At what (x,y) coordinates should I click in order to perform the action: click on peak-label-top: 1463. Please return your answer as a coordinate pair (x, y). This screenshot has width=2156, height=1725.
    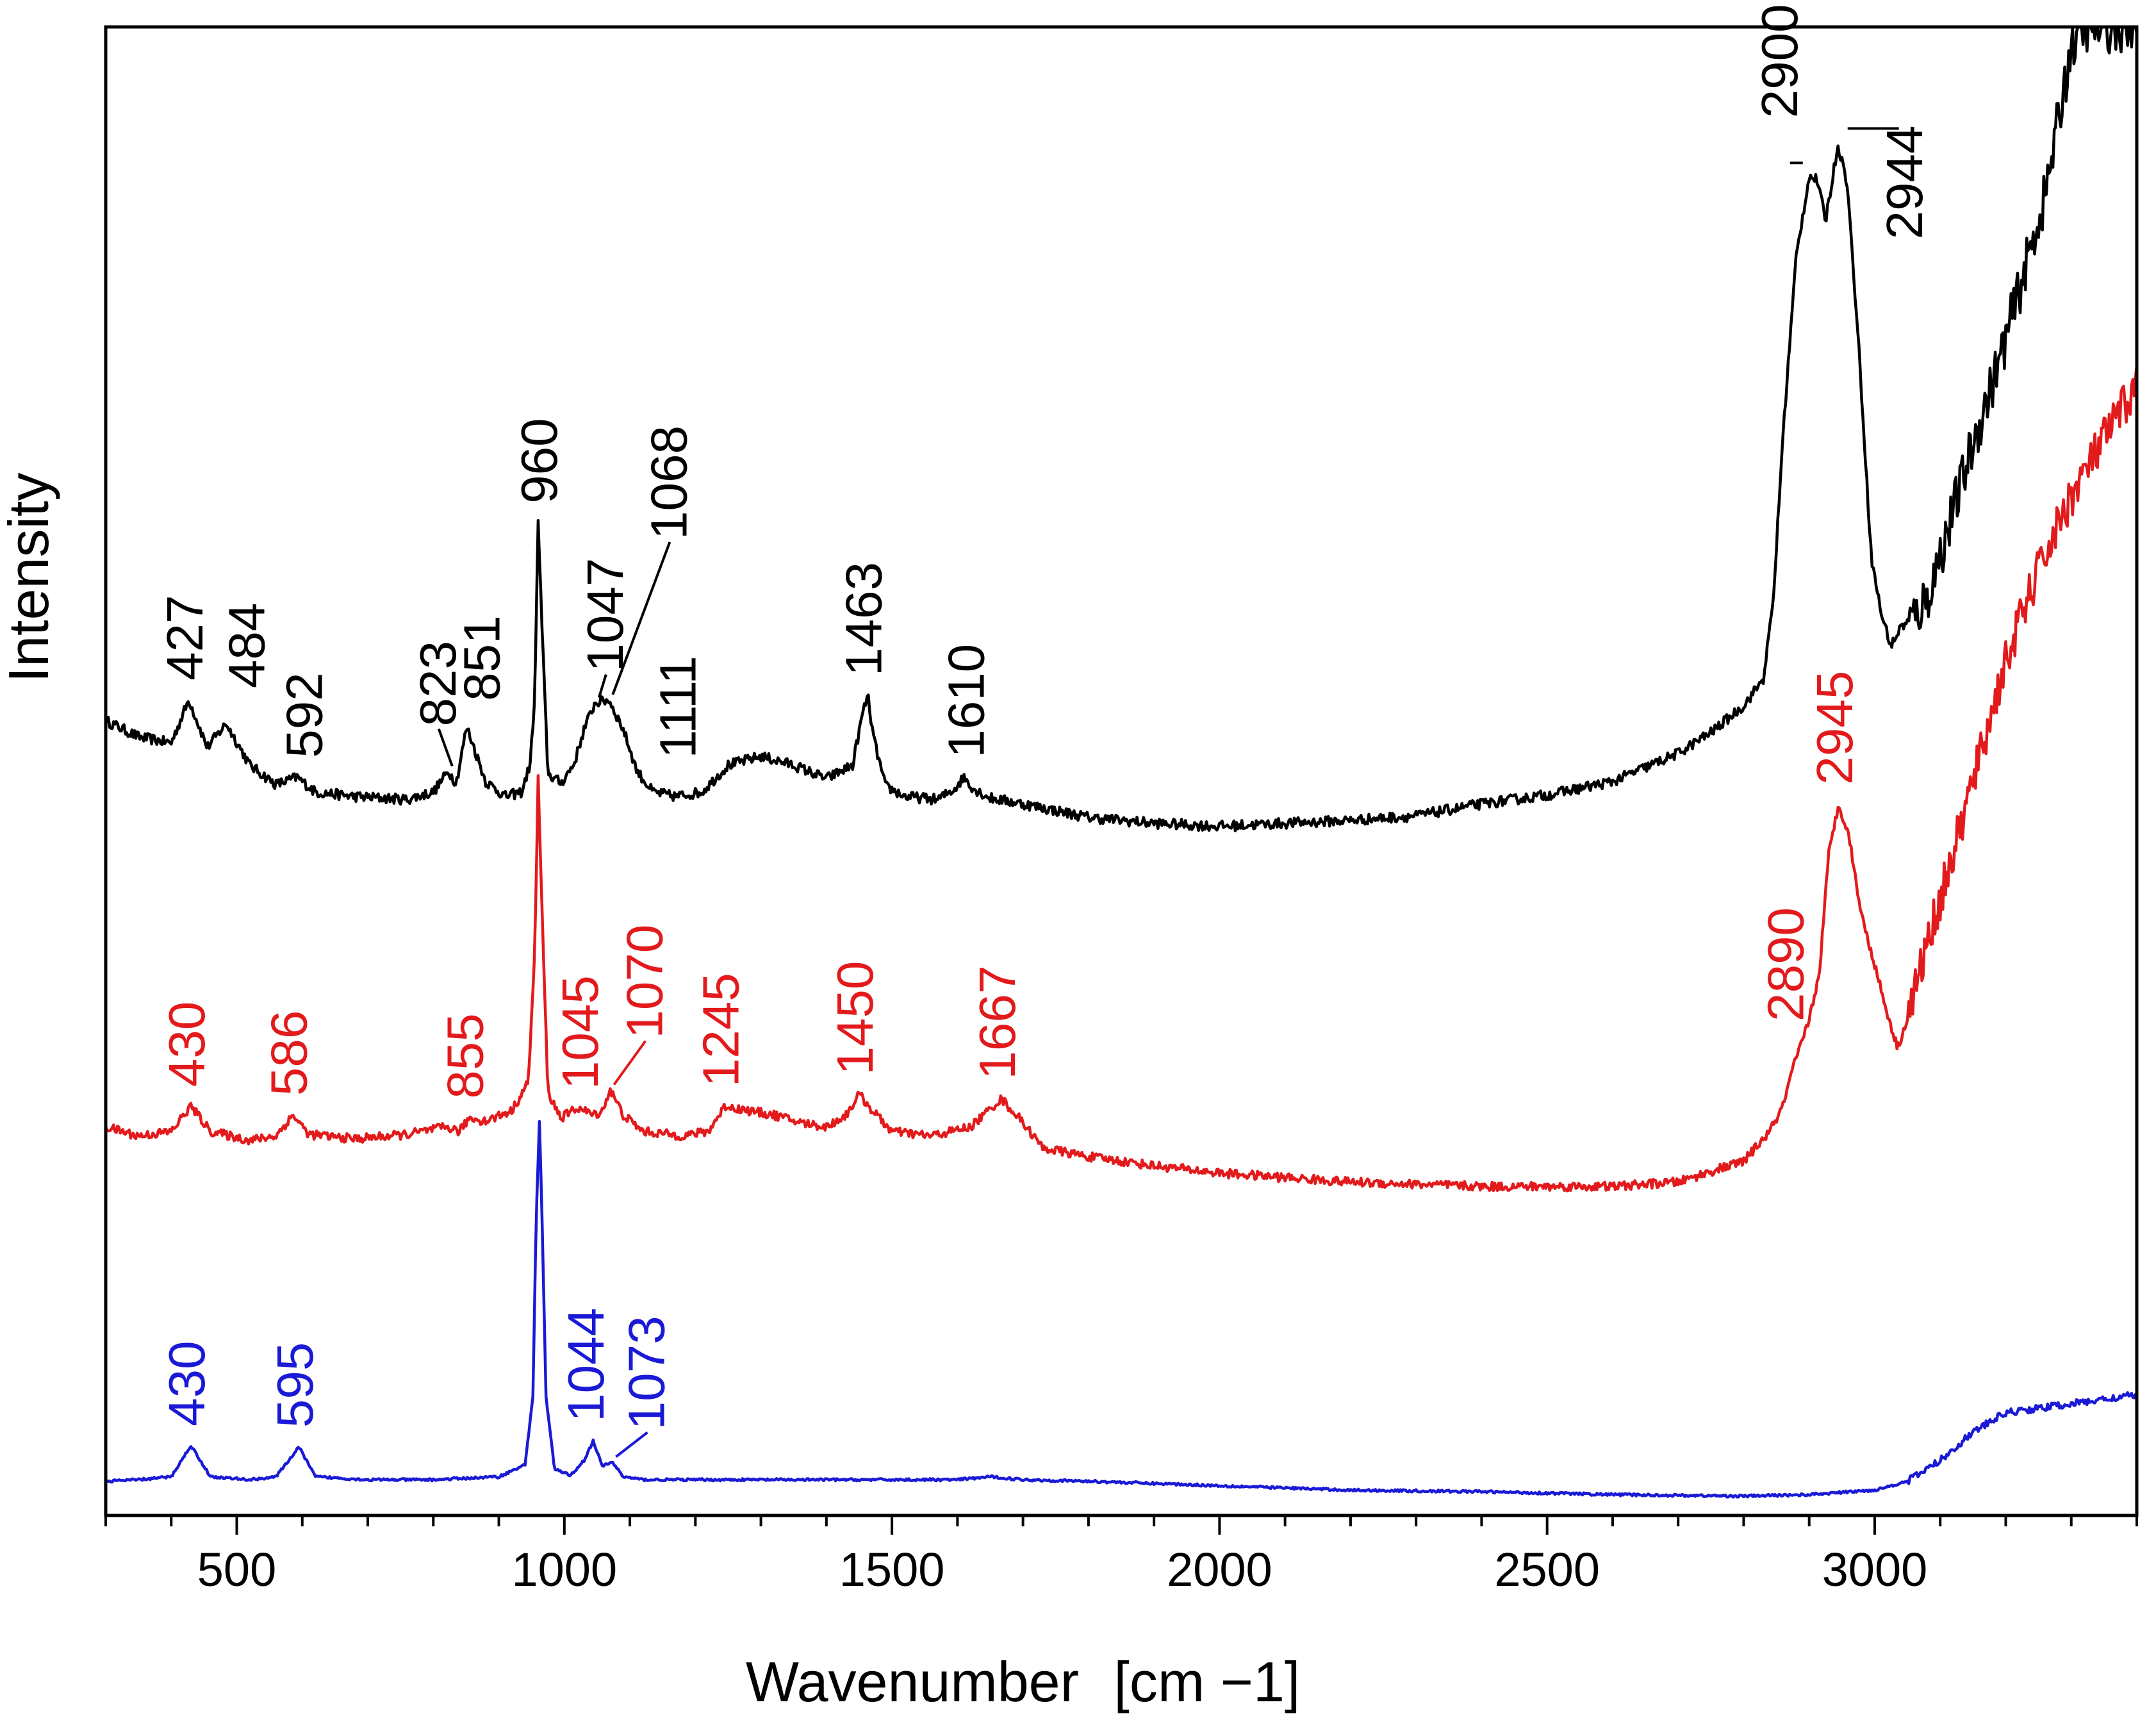
    Looking at the image, I should click on (864, 619).